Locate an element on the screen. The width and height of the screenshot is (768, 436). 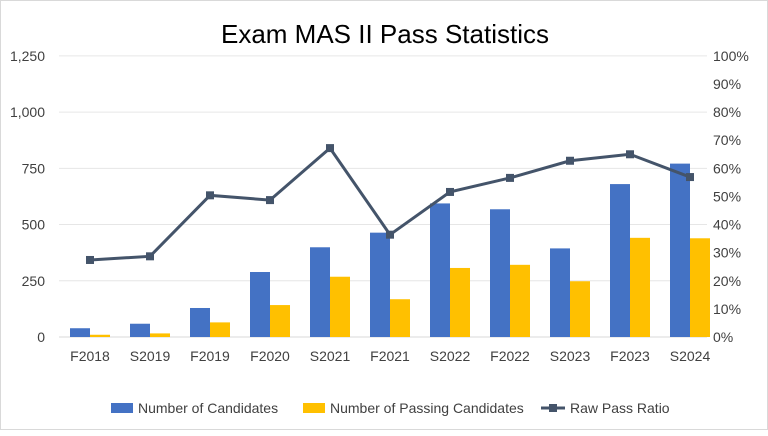
x-tick-label: S2023 is located at coordinates (570, 356).